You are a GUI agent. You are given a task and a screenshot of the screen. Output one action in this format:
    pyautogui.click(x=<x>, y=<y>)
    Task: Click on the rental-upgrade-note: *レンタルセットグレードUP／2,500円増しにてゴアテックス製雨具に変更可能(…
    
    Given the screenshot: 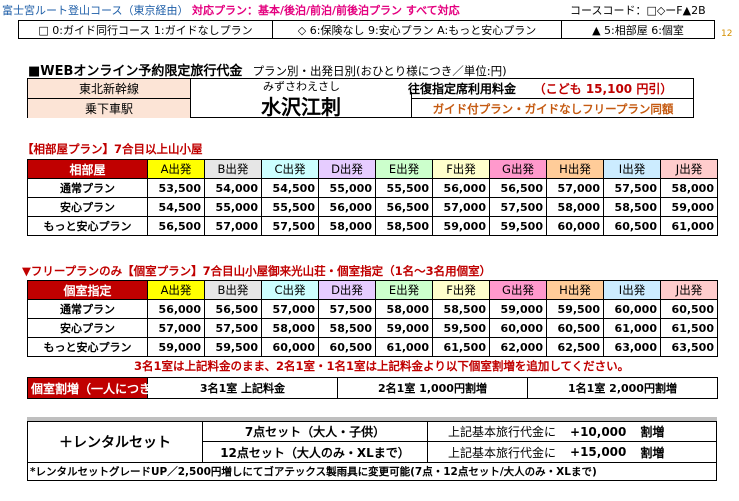 What is the action you would take?
    pyautogui.click(x=372, y=472)
    